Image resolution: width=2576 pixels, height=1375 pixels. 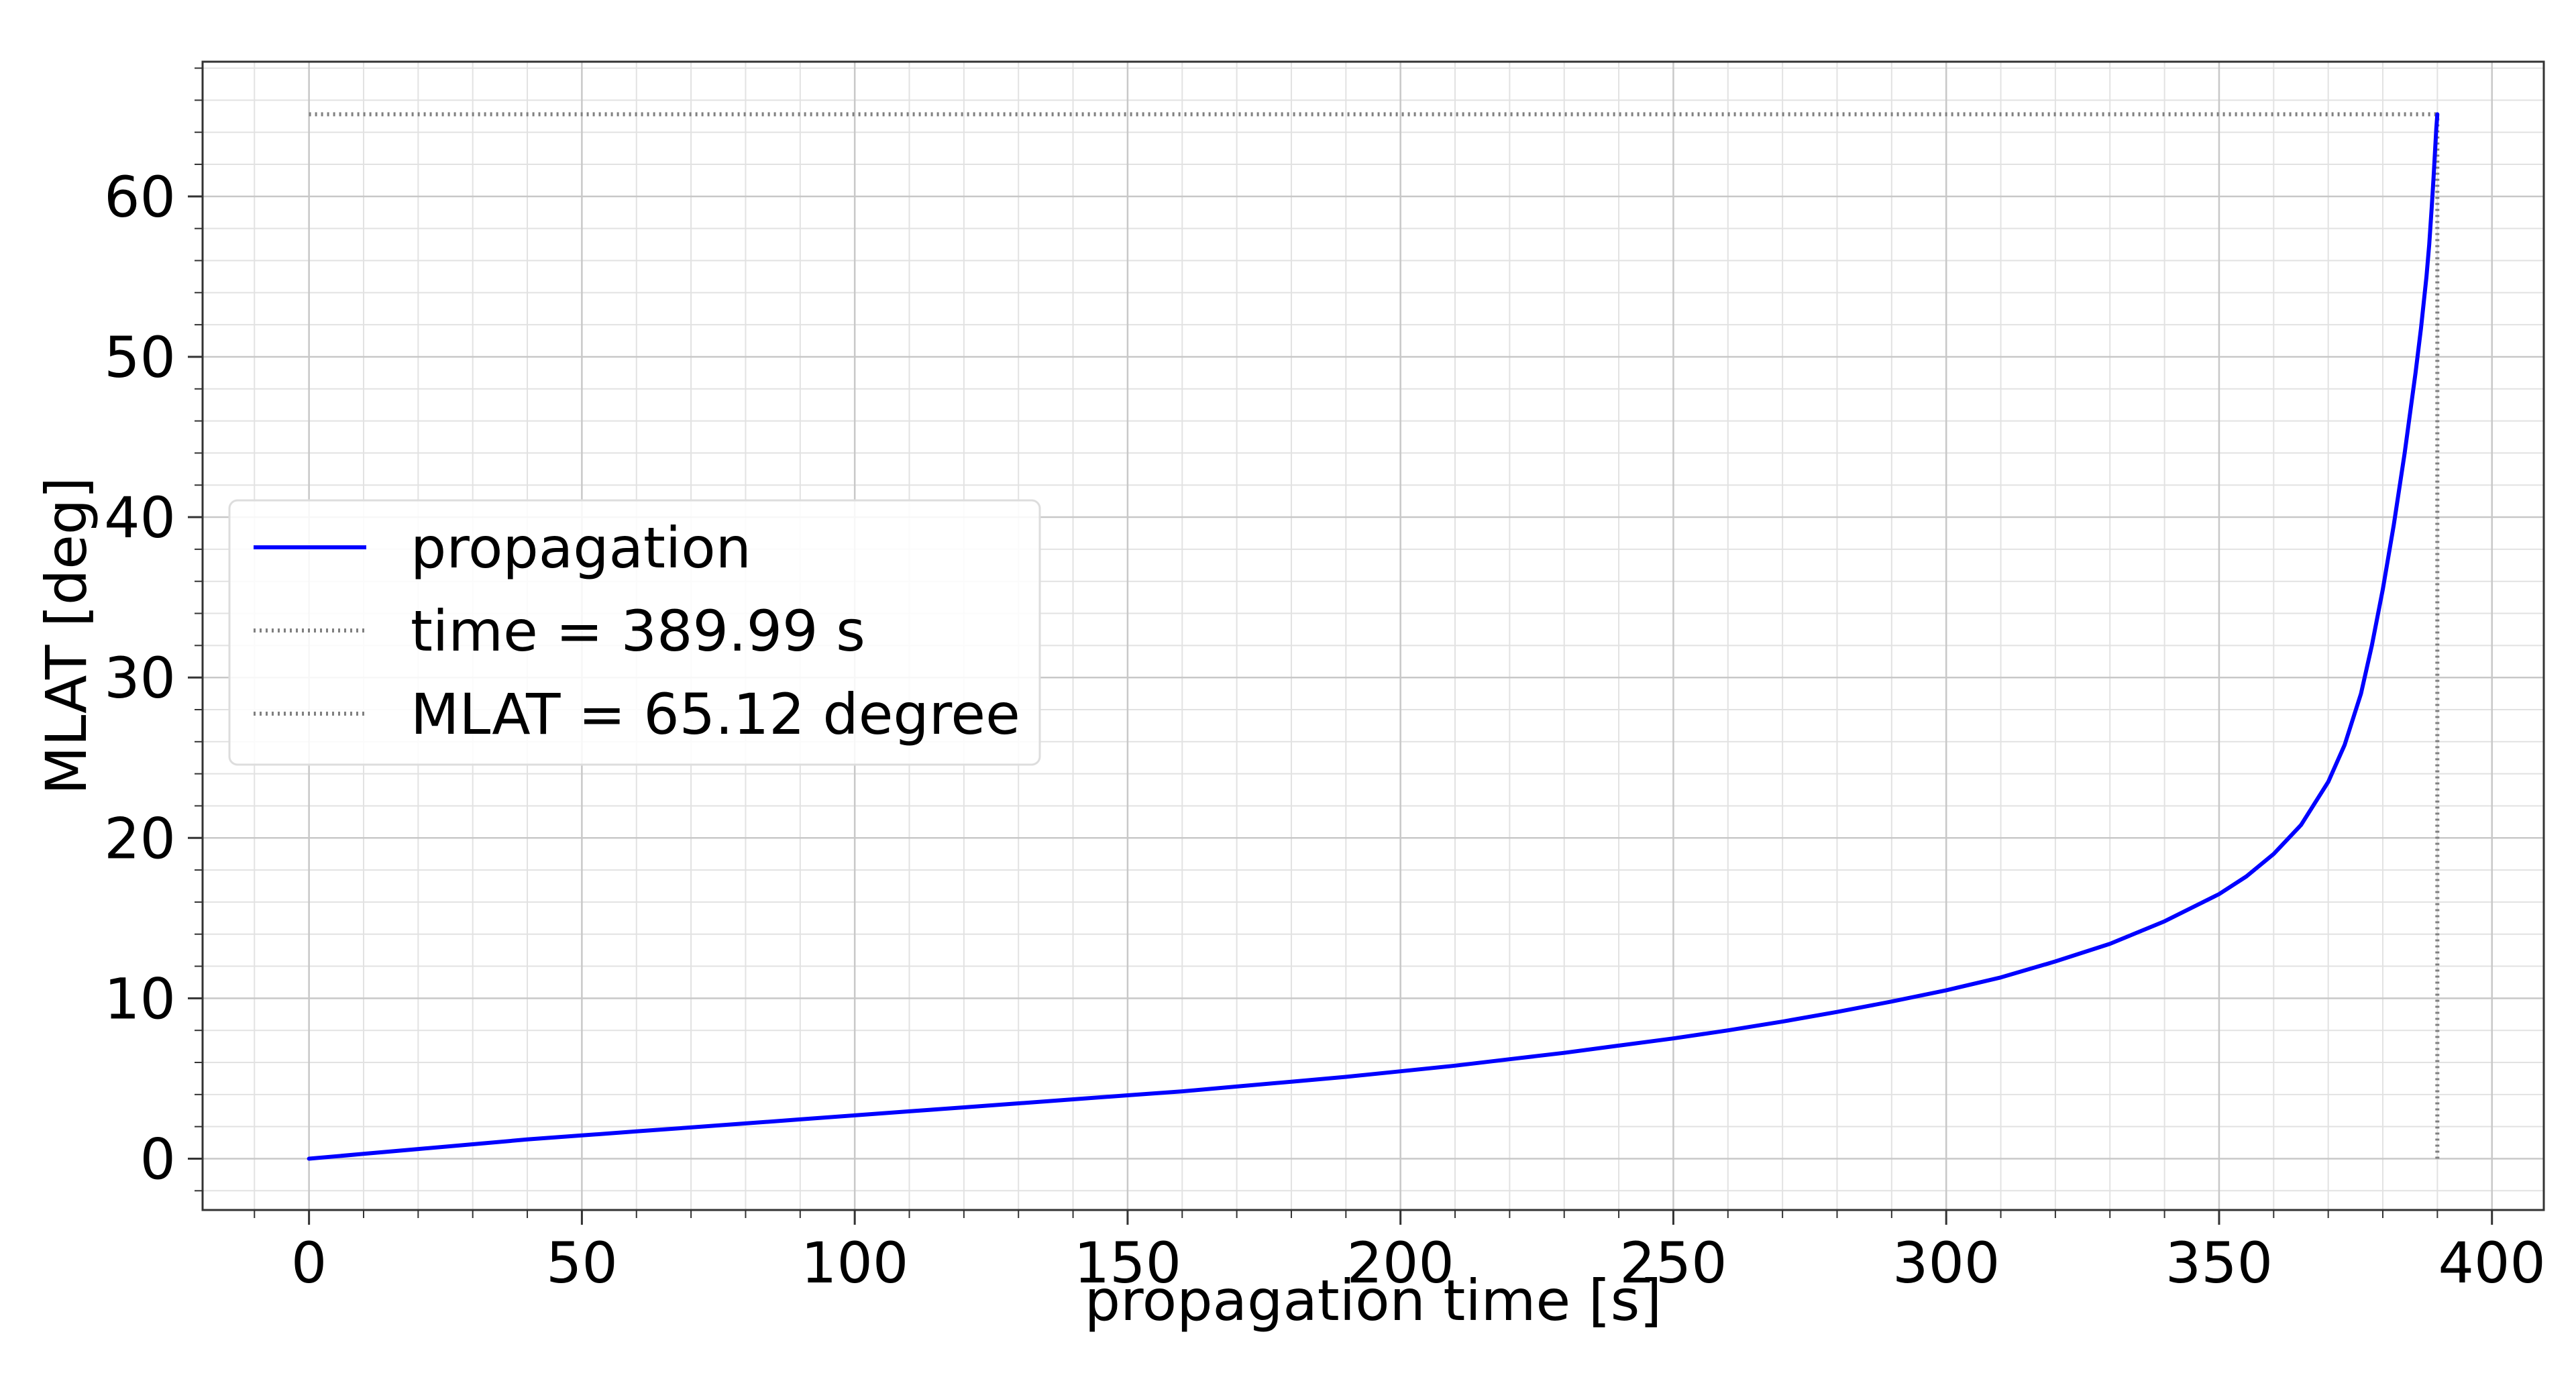 What do you see at coordinates (66, 636) in the screenshot?
I see `y-axis-label: MLAT [deg]` at bounding box center [66, 636].